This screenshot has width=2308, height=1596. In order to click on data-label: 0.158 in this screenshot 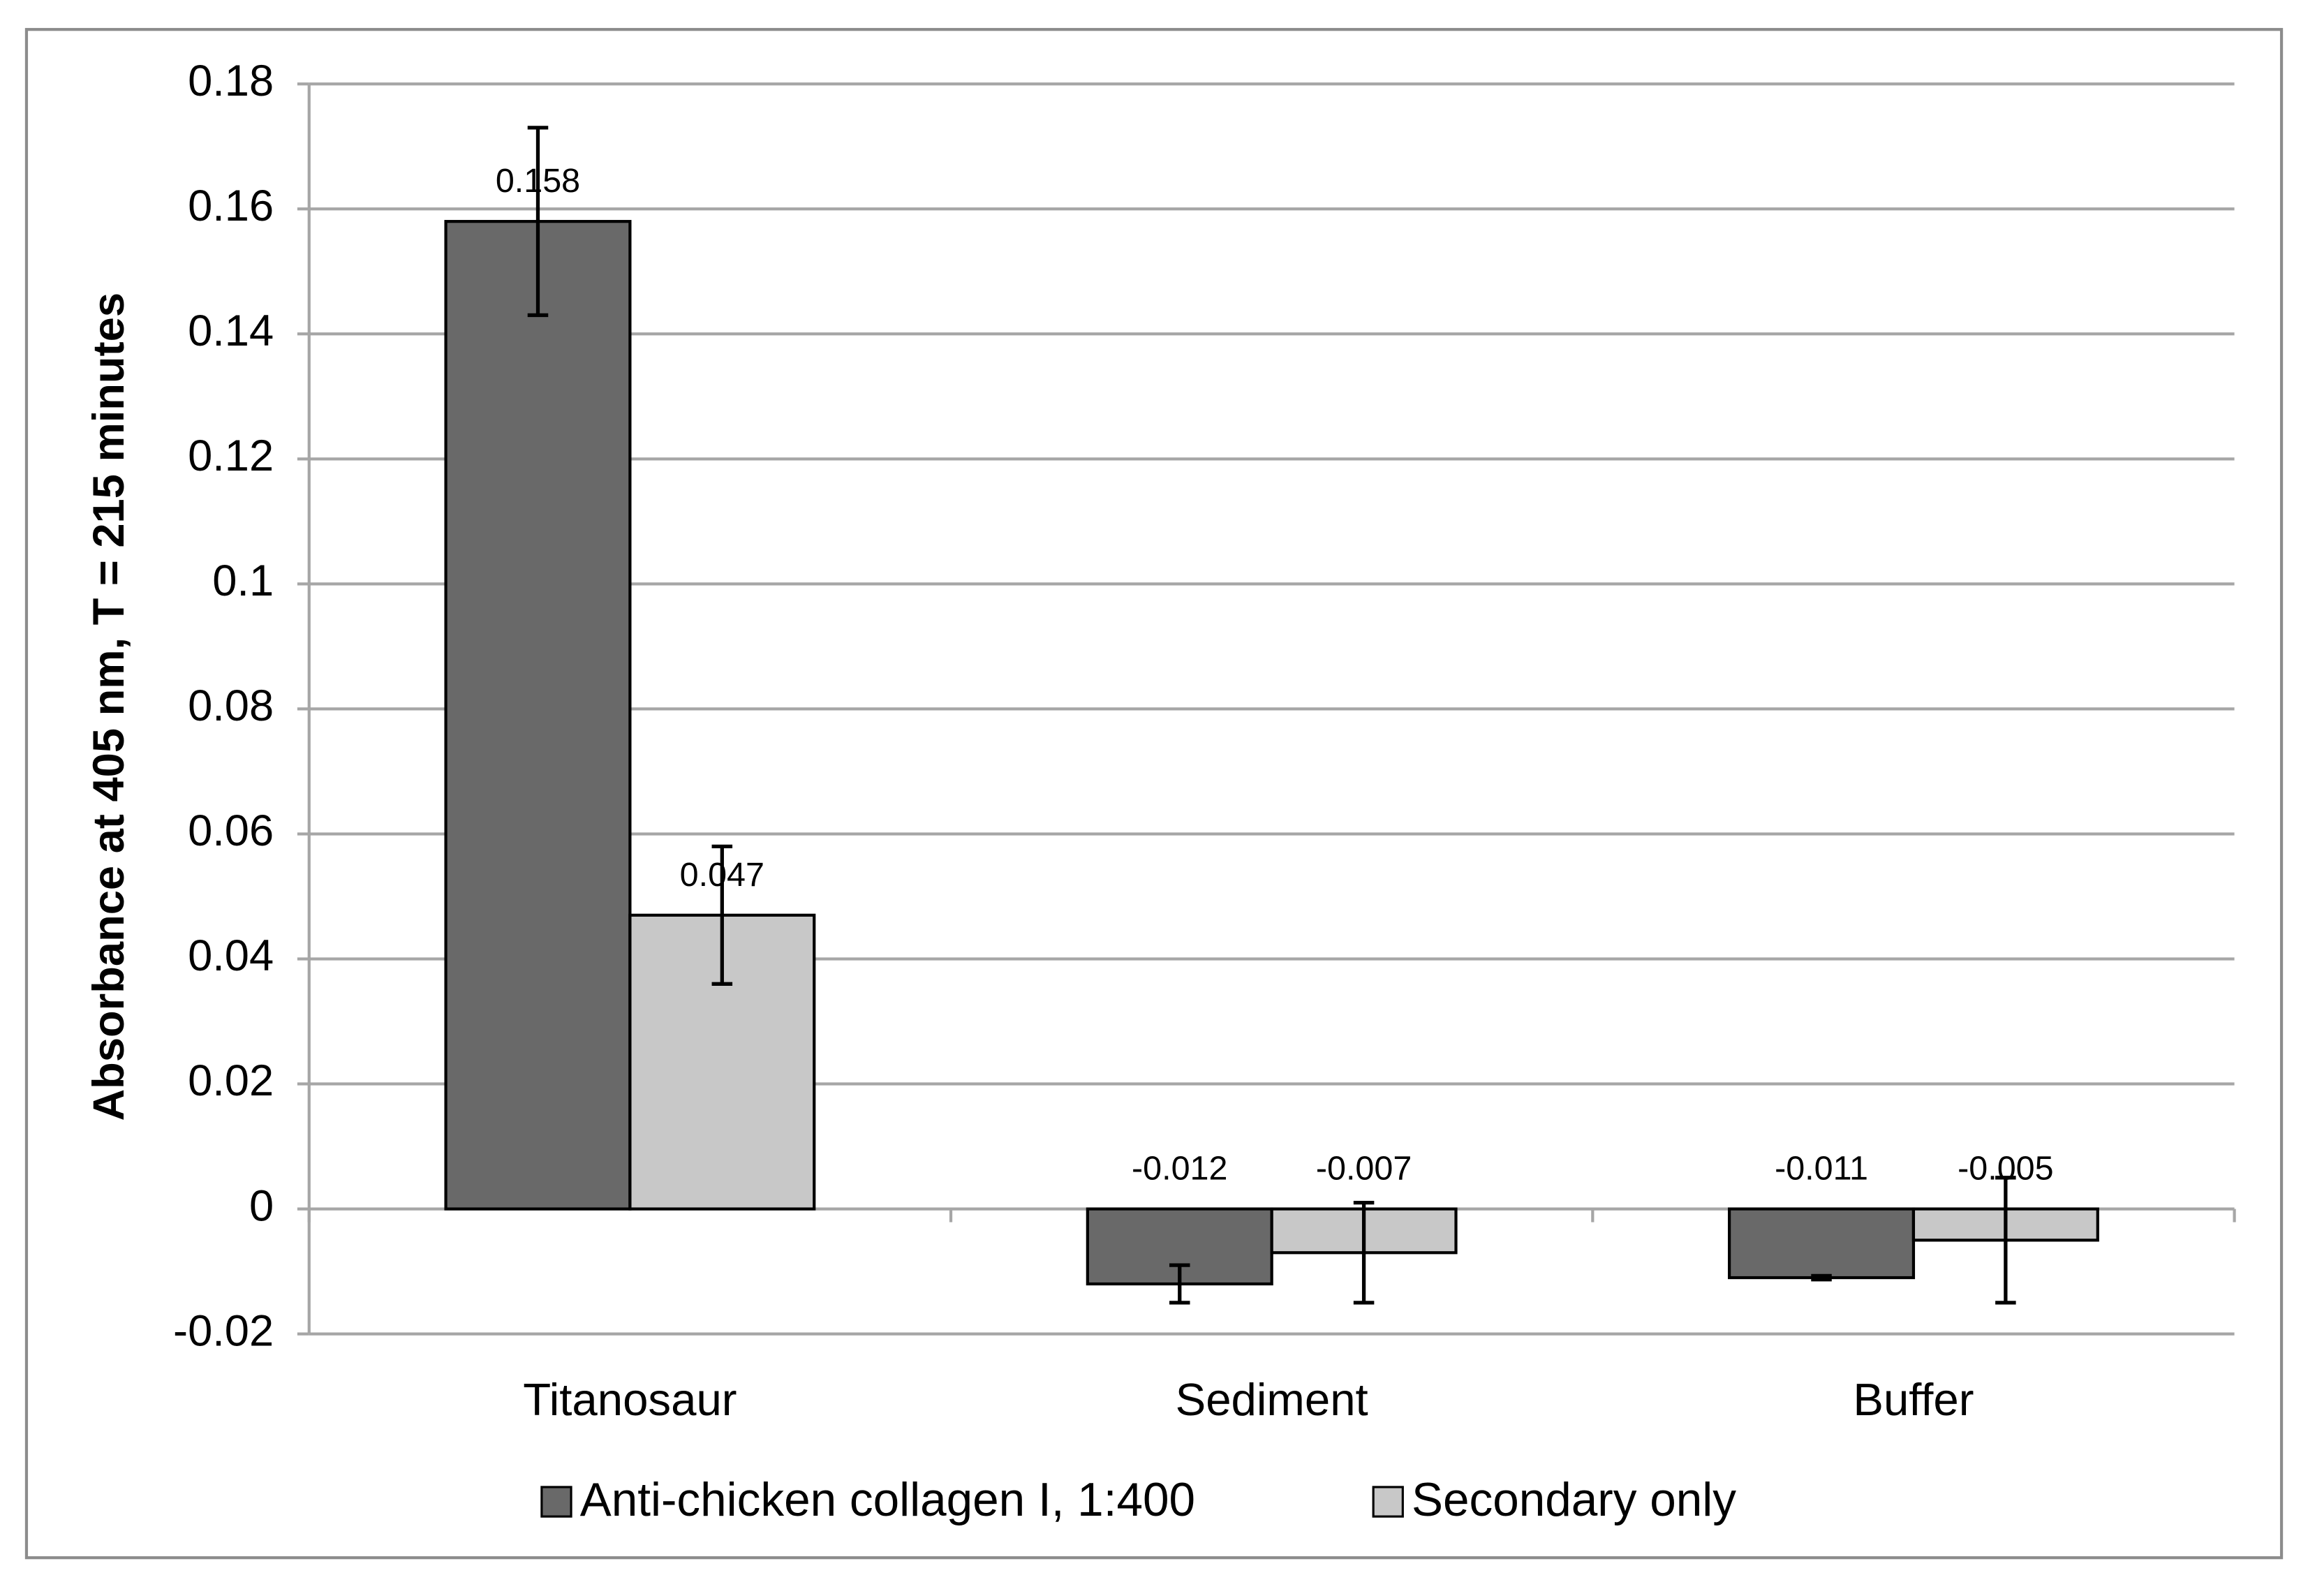, I will do `click(538, 181)`.